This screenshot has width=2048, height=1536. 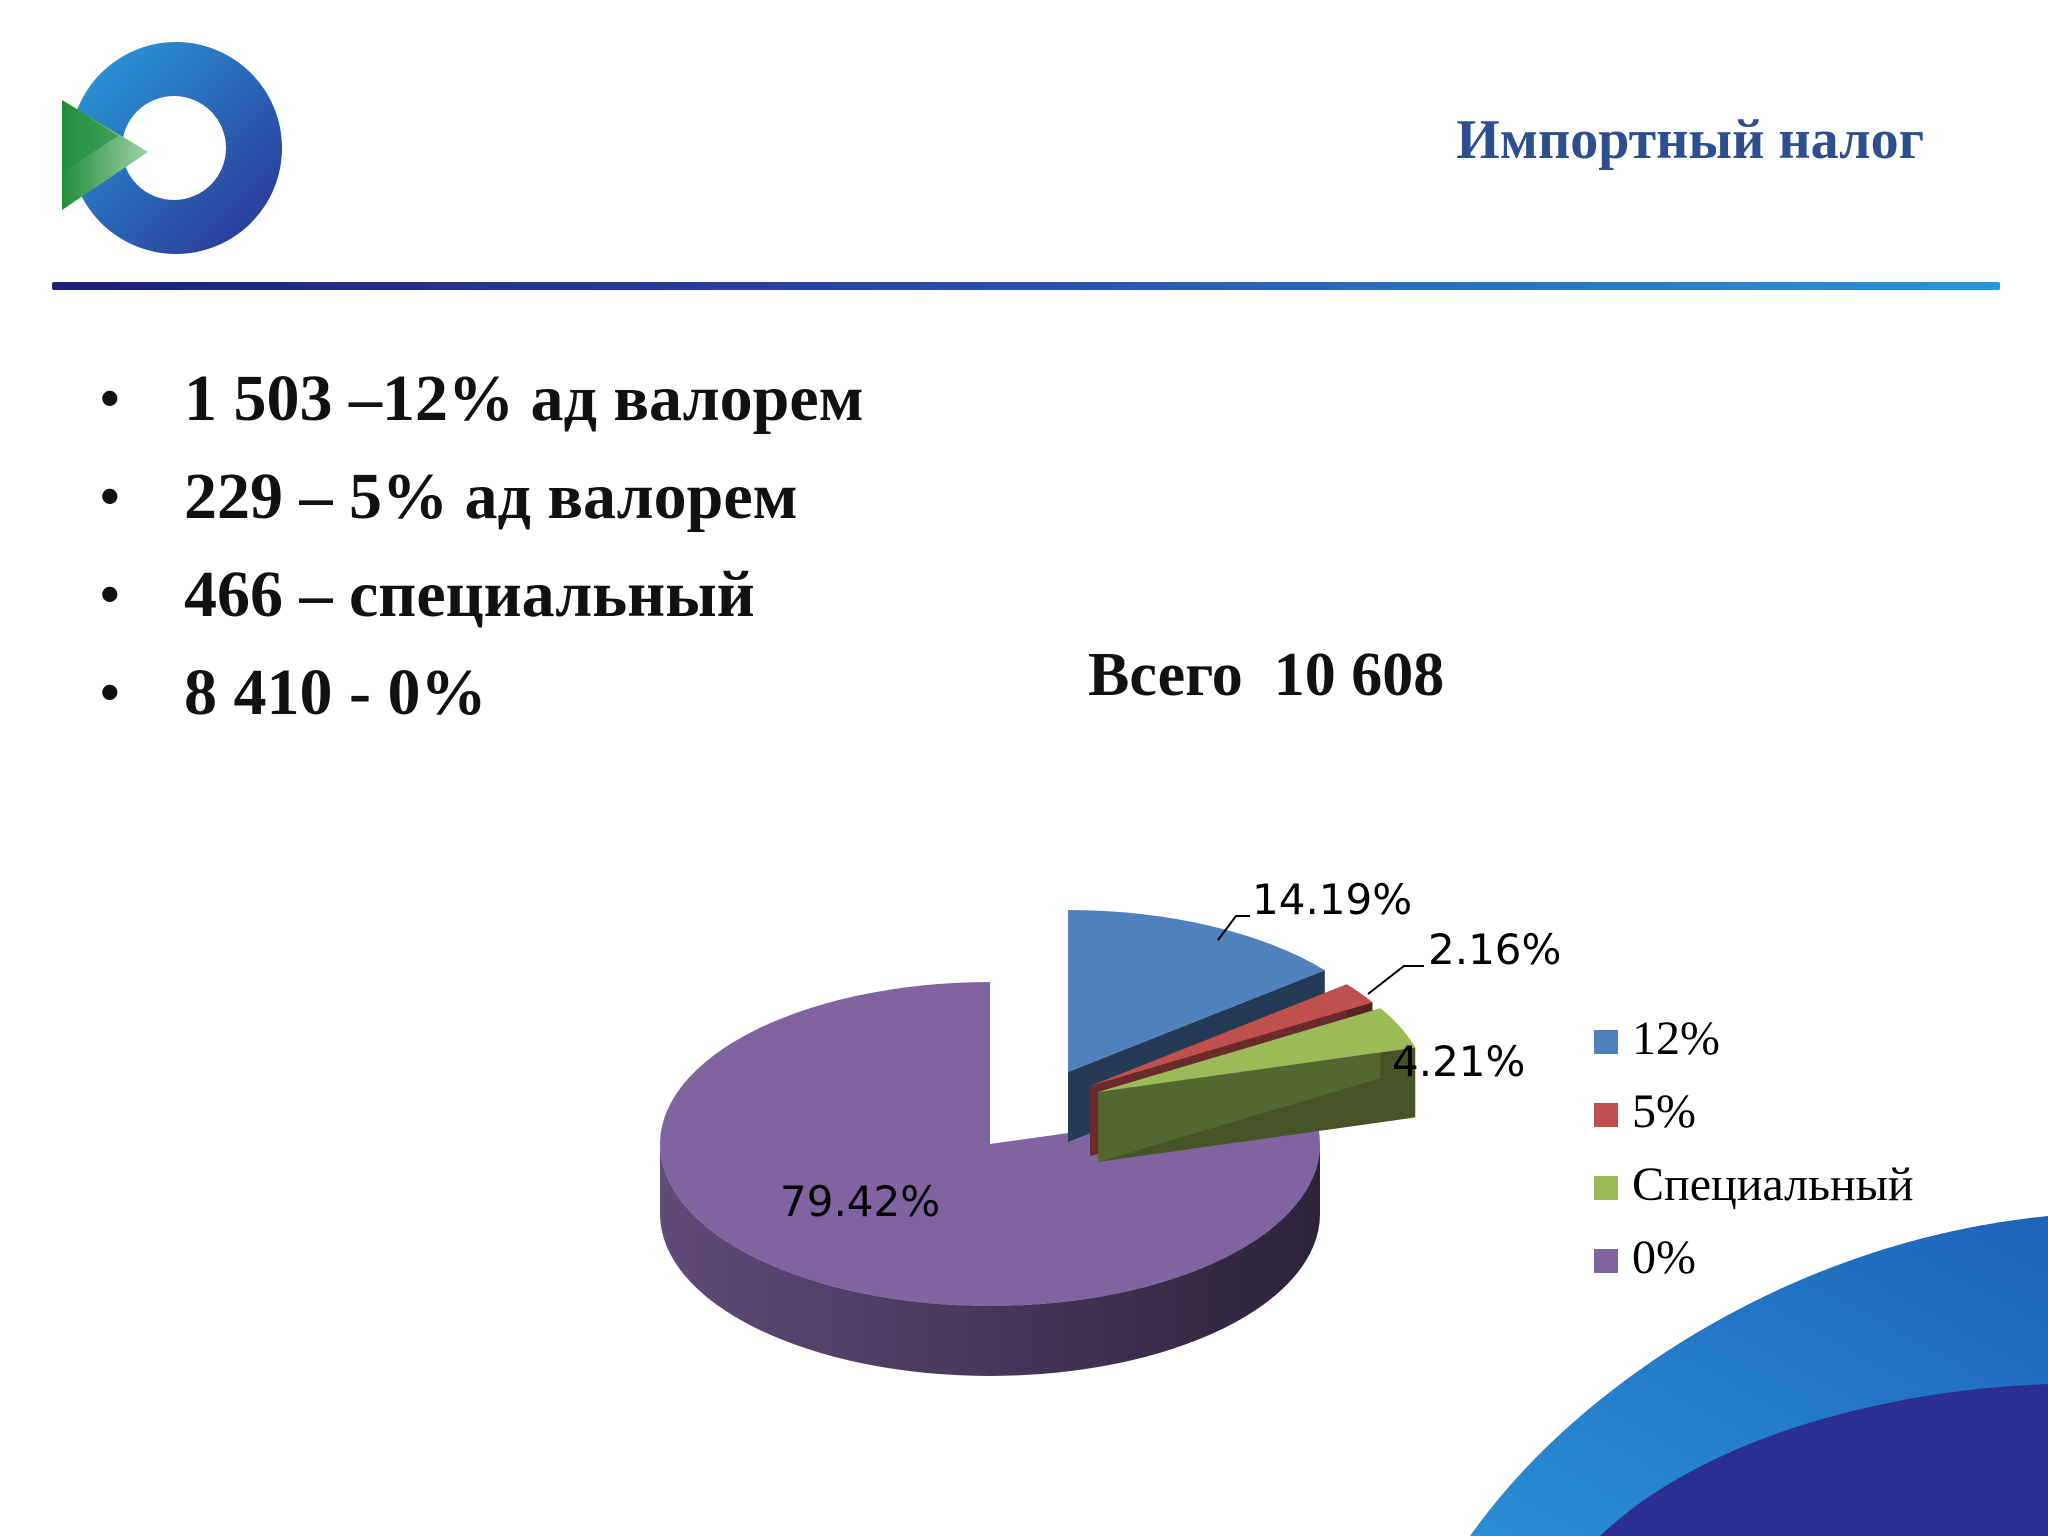 What do you see at coordinates (1664, 1111) in the screenshot?
I see `legend-label: 5%` at bounding box center [1664, 1111].